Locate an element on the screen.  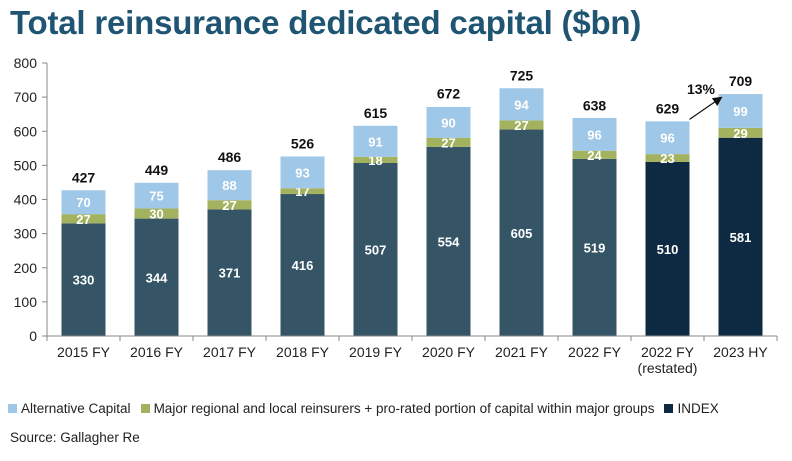
data-label: 75 is located at coordinates (156, 196).